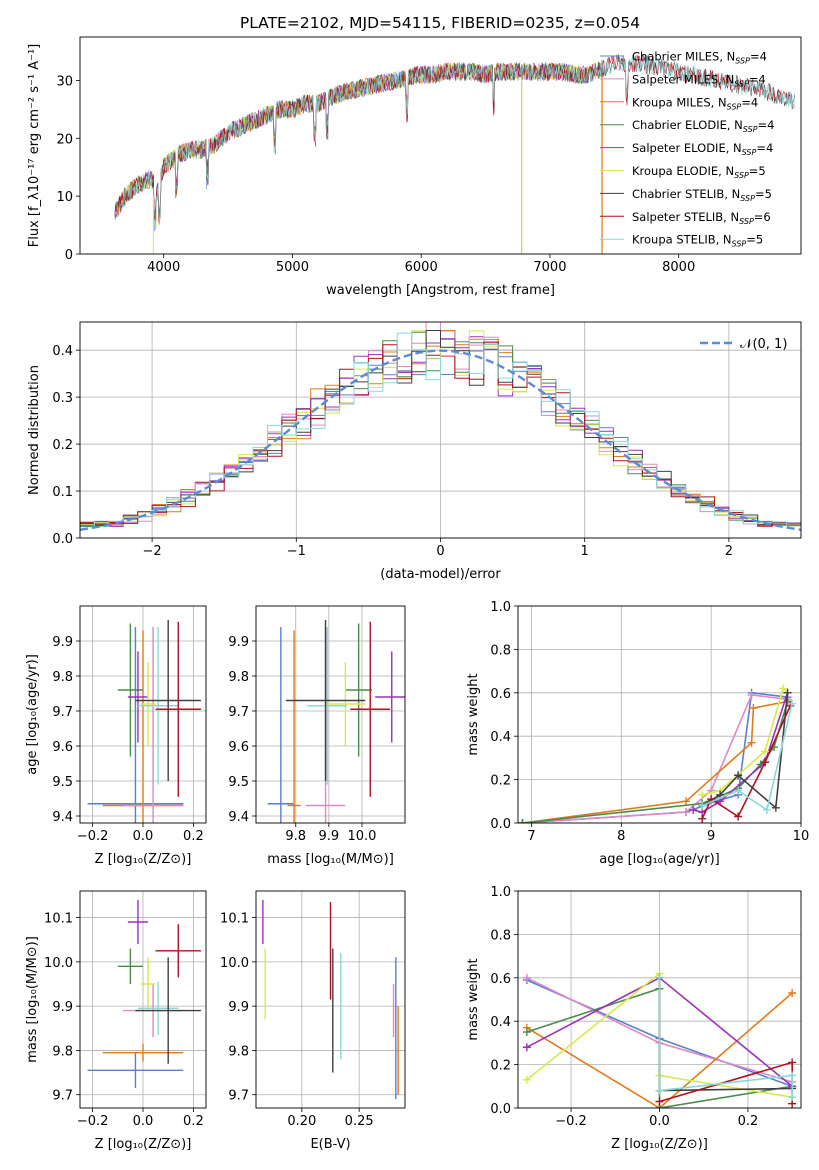 This screenshot has width=819, height=1170. I want to click on x-tick-label: 1, so click(585, 551).